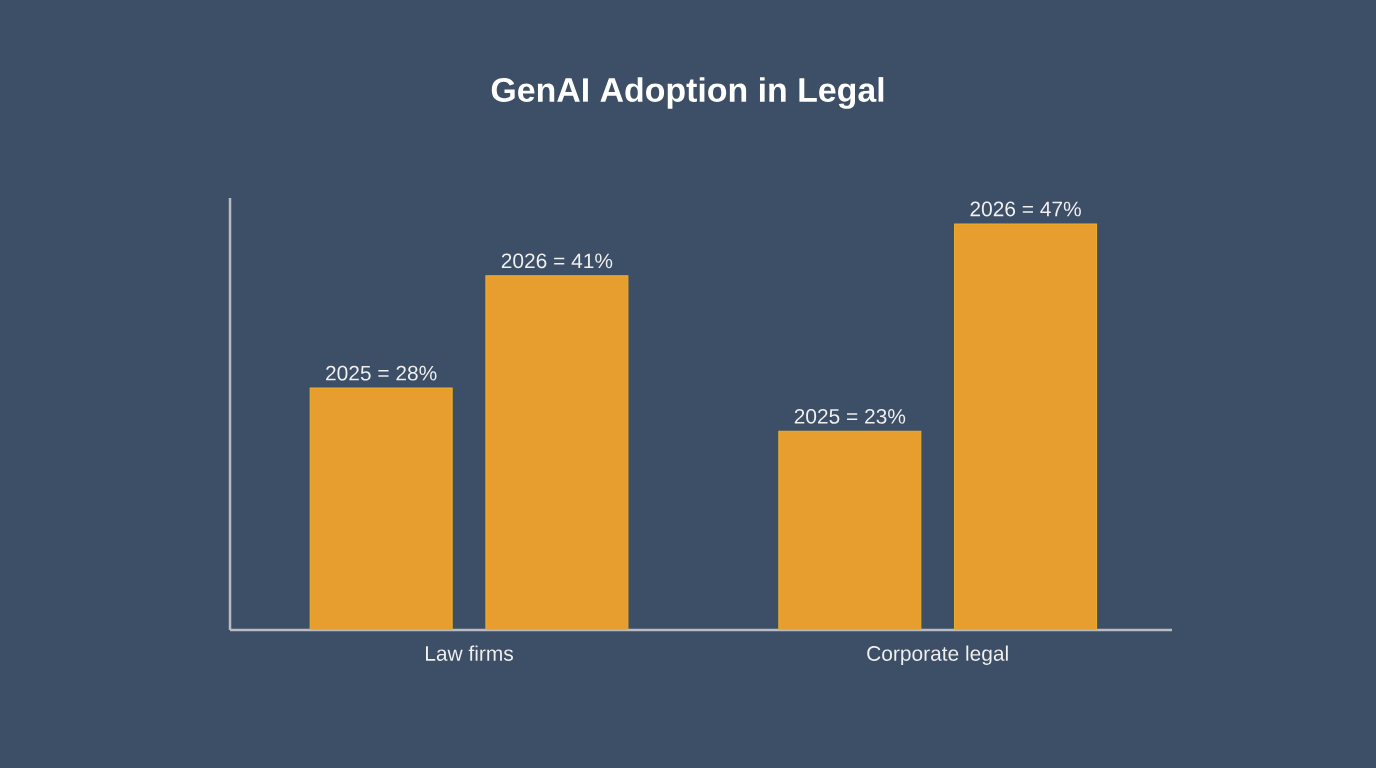 The width and height of the screenshot is (1376, 768). What do you see at coordinates (937, 655) in the screenshot?
I see `x-tick-label: Corporate legal` at bounding box center [937, 655].